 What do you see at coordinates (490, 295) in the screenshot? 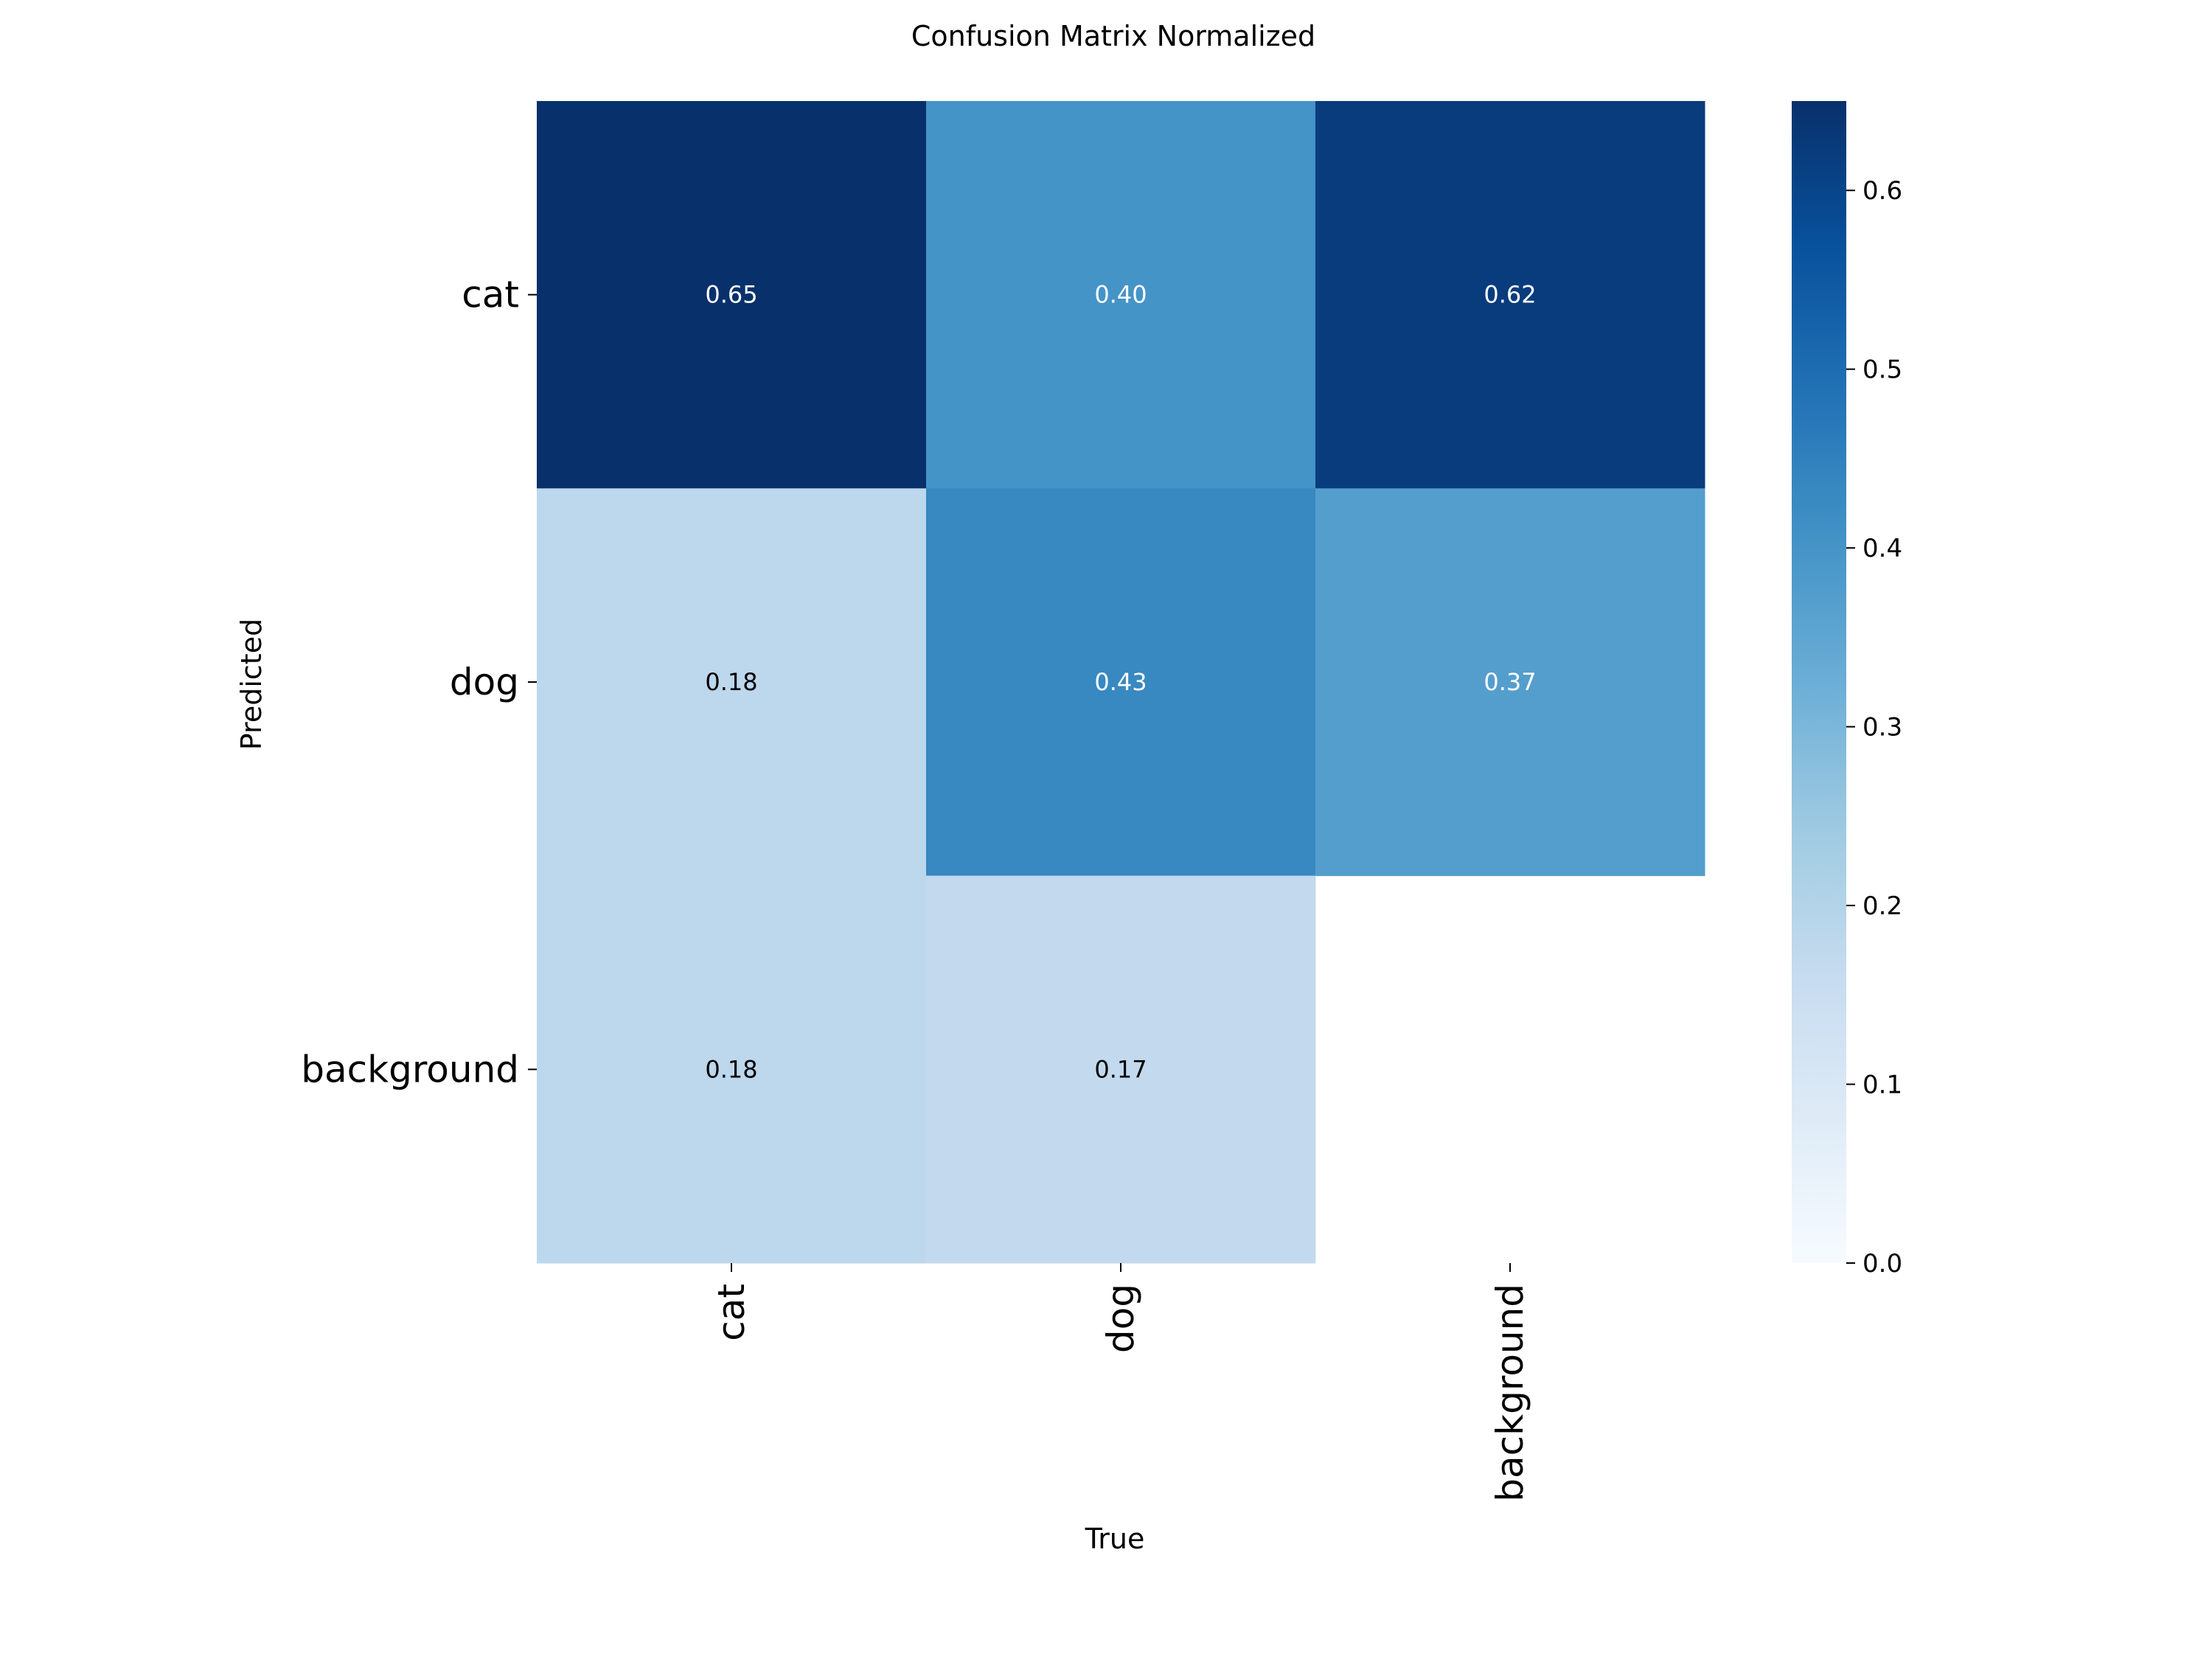
I see `y-tick-label: cat` at bounding box center [490, 295].